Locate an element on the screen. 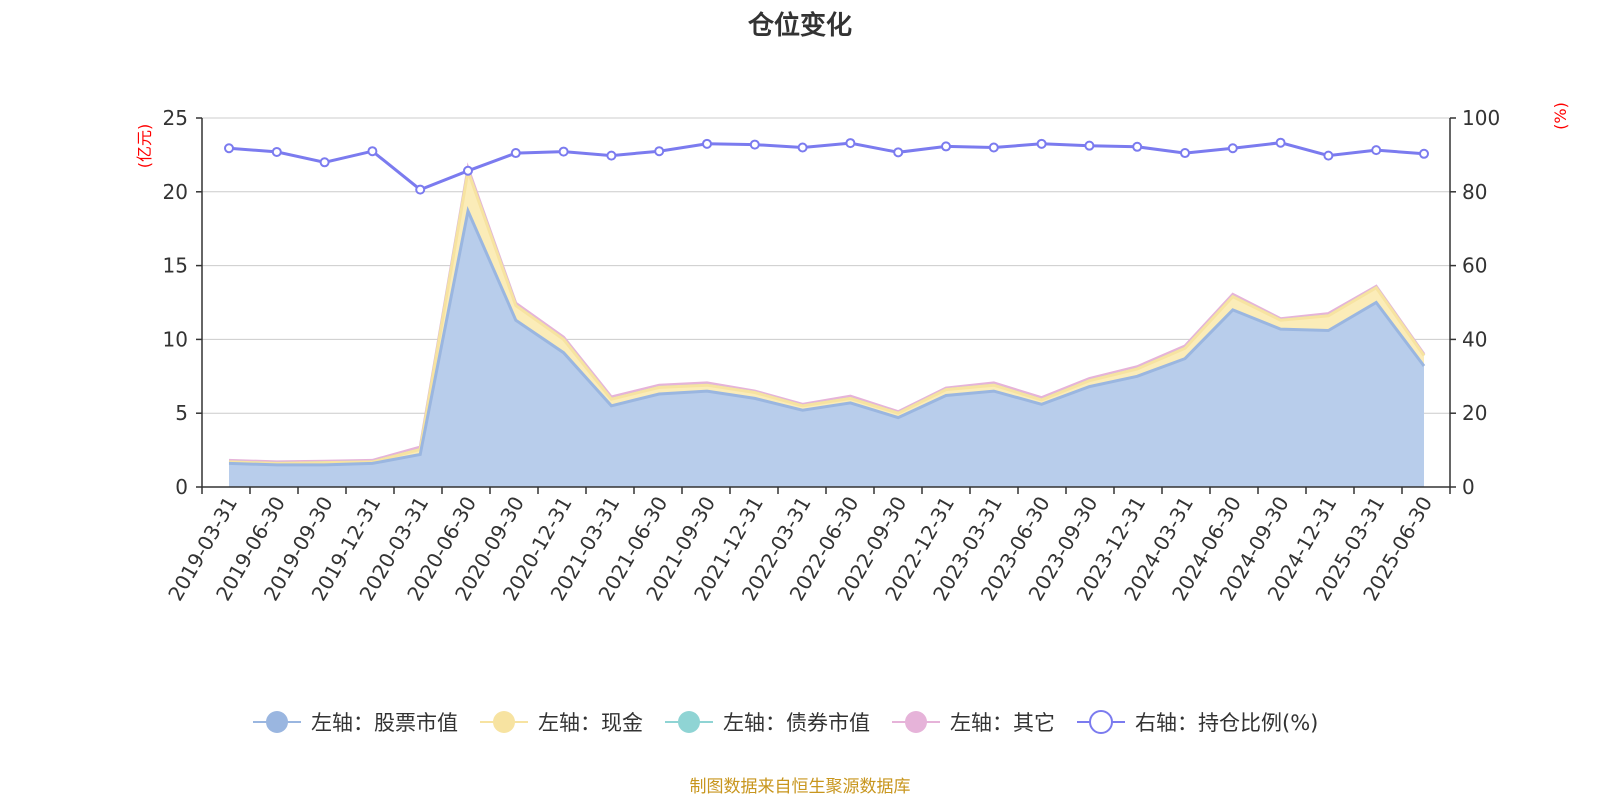 This screenshot has width=1600, height=800. right-axis-unit: (%) is located at coordinates (1560, 116).